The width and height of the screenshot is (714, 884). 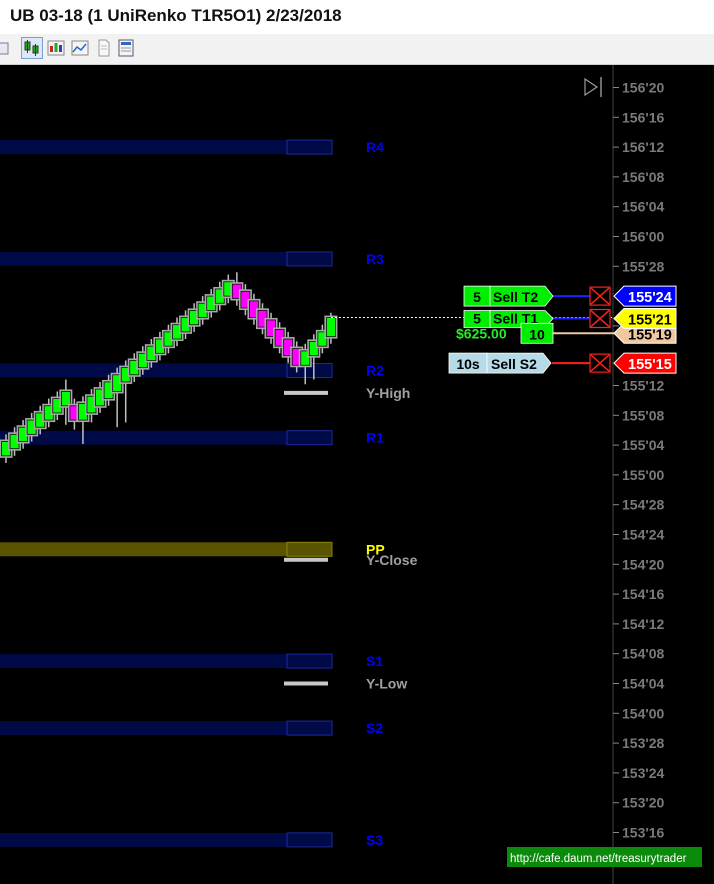 What do you see at coordinates (643, 266) in the screenshot?
I see `price-tick-label: 155'28` at bounding box center [643, 266].